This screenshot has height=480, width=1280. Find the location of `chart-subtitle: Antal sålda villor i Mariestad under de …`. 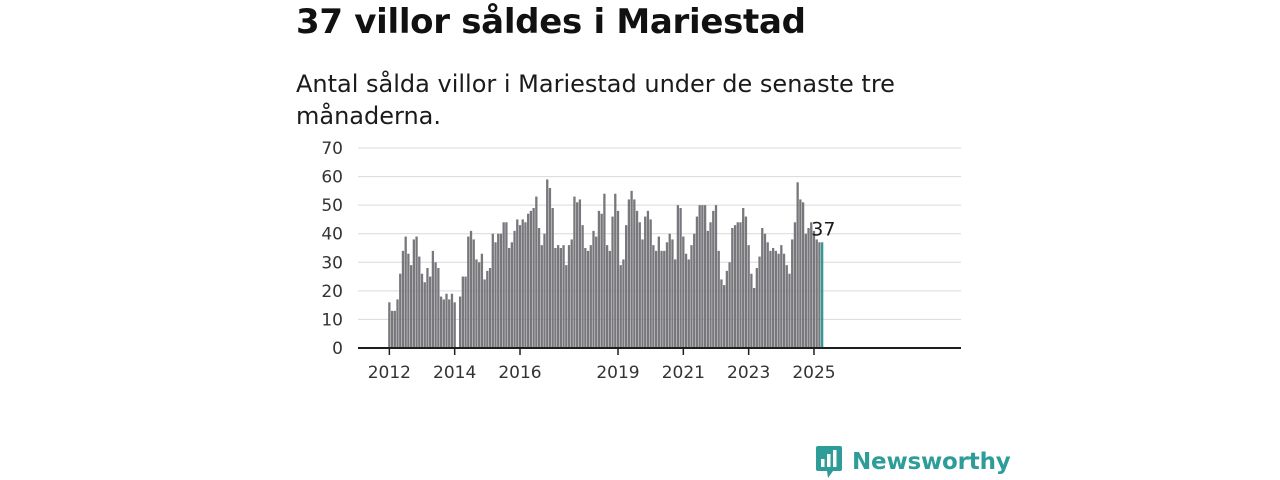

chart-subtitle: Antal sålda villor i Mariestad under de … is located at coordinates (595, 100).